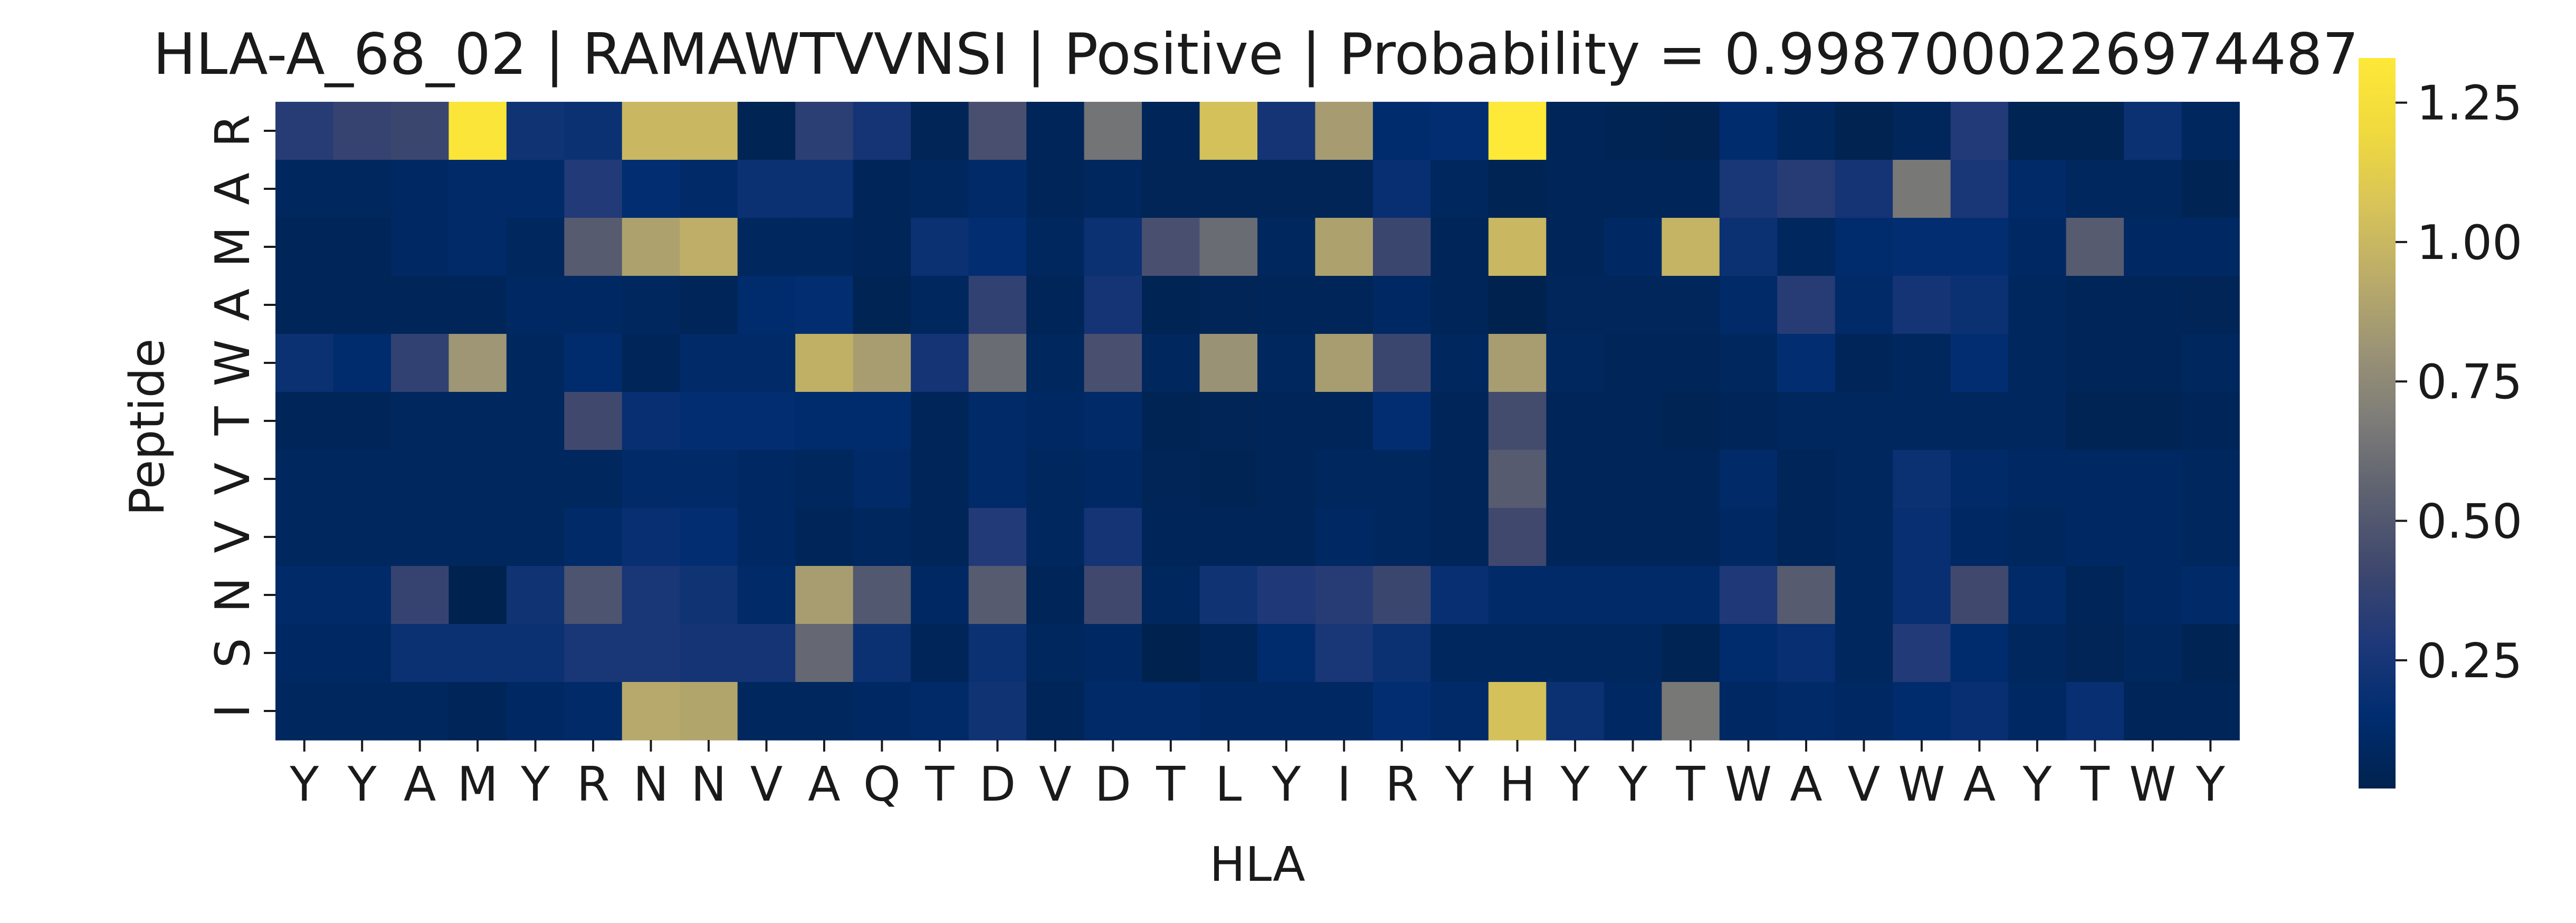 The image size is (2576, 923). I want to click on x-tick-label: Q, so click(882, 784).